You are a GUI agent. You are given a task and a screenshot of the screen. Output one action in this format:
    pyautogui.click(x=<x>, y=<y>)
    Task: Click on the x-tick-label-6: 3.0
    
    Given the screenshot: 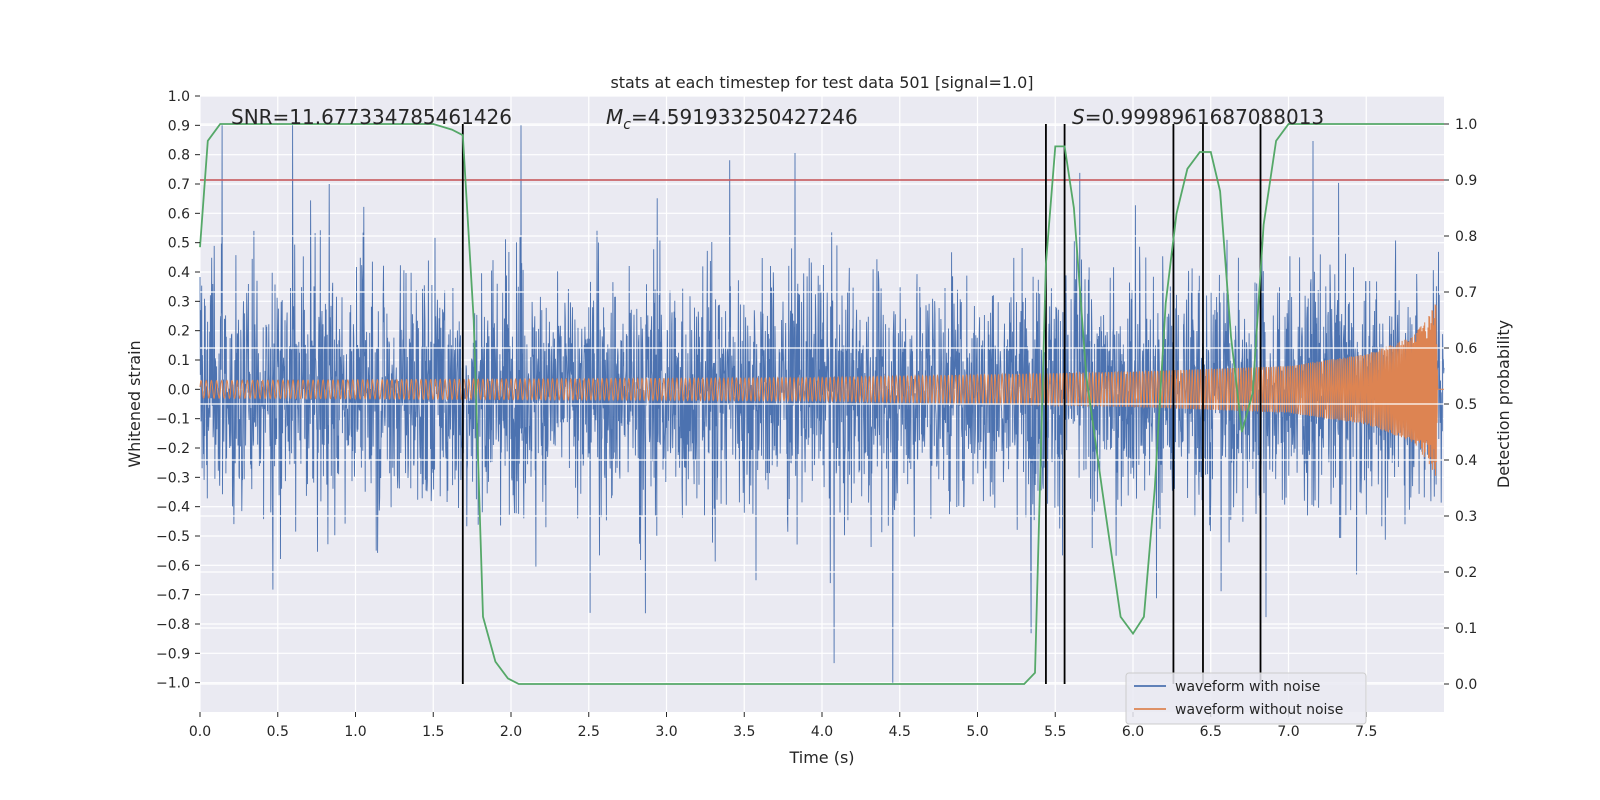 What is the action you would take?
    pyautogui.click(x=666, y=732)
    